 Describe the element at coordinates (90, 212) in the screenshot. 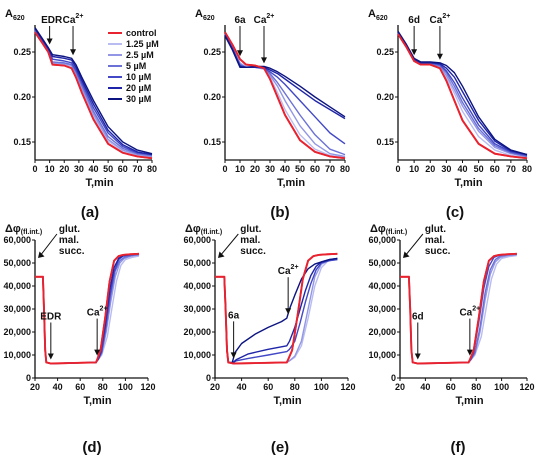

I see `panel-label: (a)` at that location.